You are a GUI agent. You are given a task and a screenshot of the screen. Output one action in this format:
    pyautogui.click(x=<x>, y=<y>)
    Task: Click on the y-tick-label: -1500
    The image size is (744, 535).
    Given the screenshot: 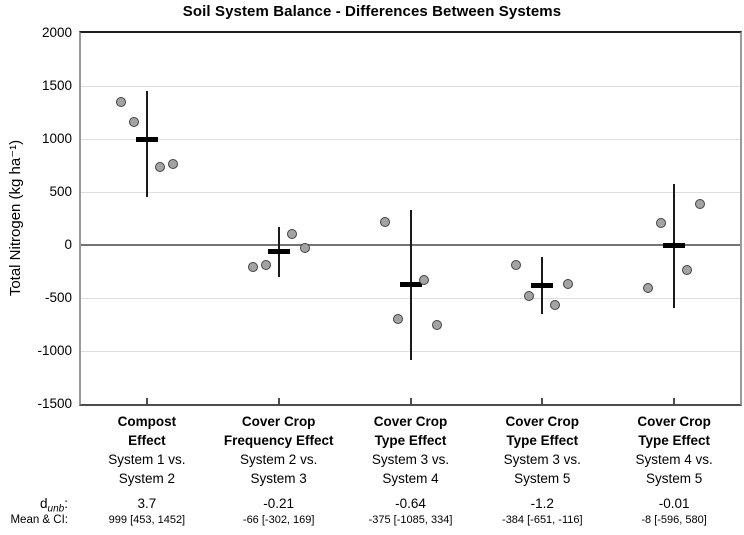 What is the action you would take?
    pyautogui.click(x=54, y=403)
    